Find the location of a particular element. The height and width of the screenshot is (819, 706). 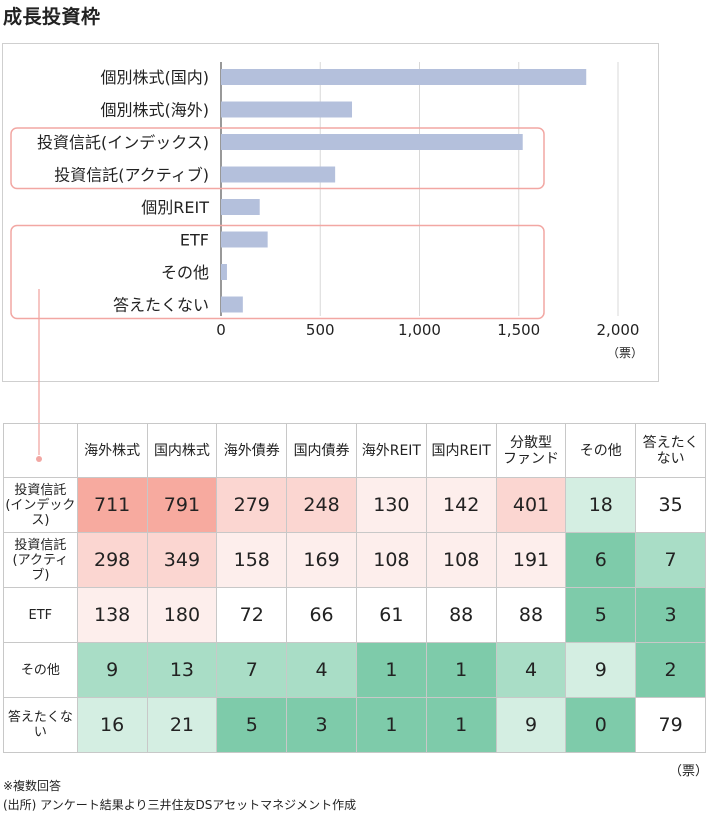

category-label: 投資信託(インデックス) is located at coordinates (123, 142).